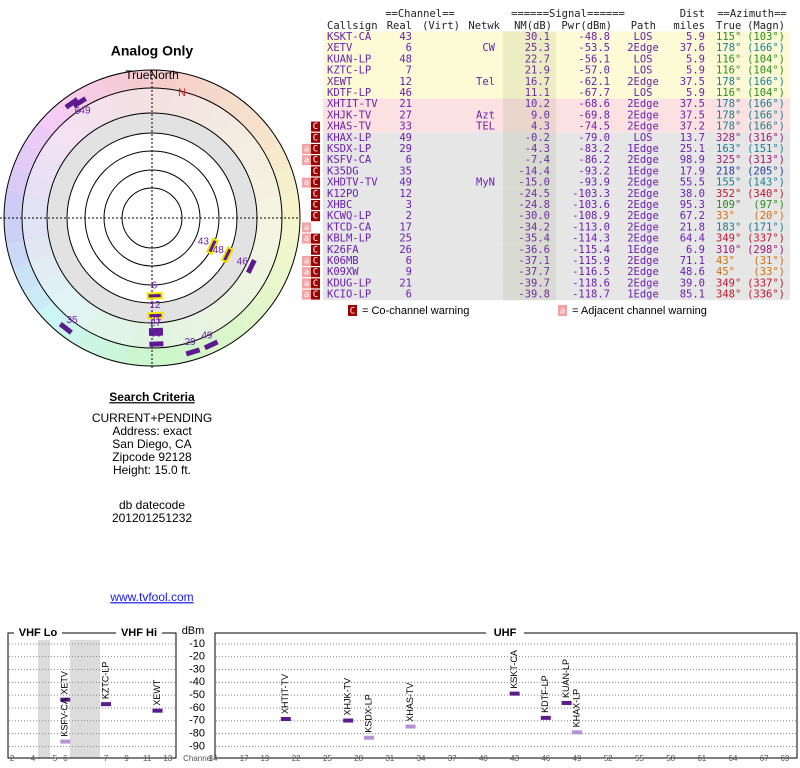 This screenshot has width=800, height=768. Describe the element at coordinates (728, 149) in the screenshot. I see `table-cell: 163°` at that location.